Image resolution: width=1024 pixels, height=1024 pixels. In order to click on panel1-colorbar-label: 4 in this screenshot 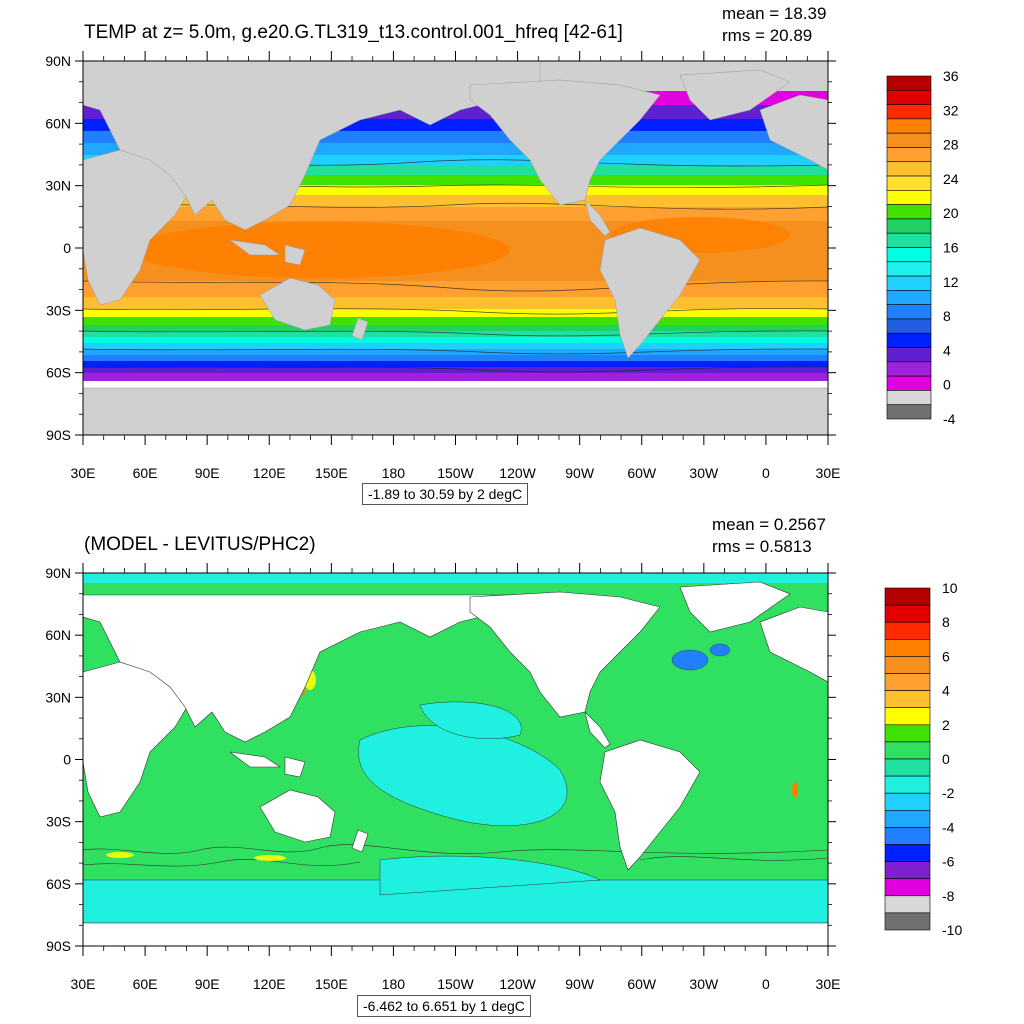, I will do `click(947, 350)`.